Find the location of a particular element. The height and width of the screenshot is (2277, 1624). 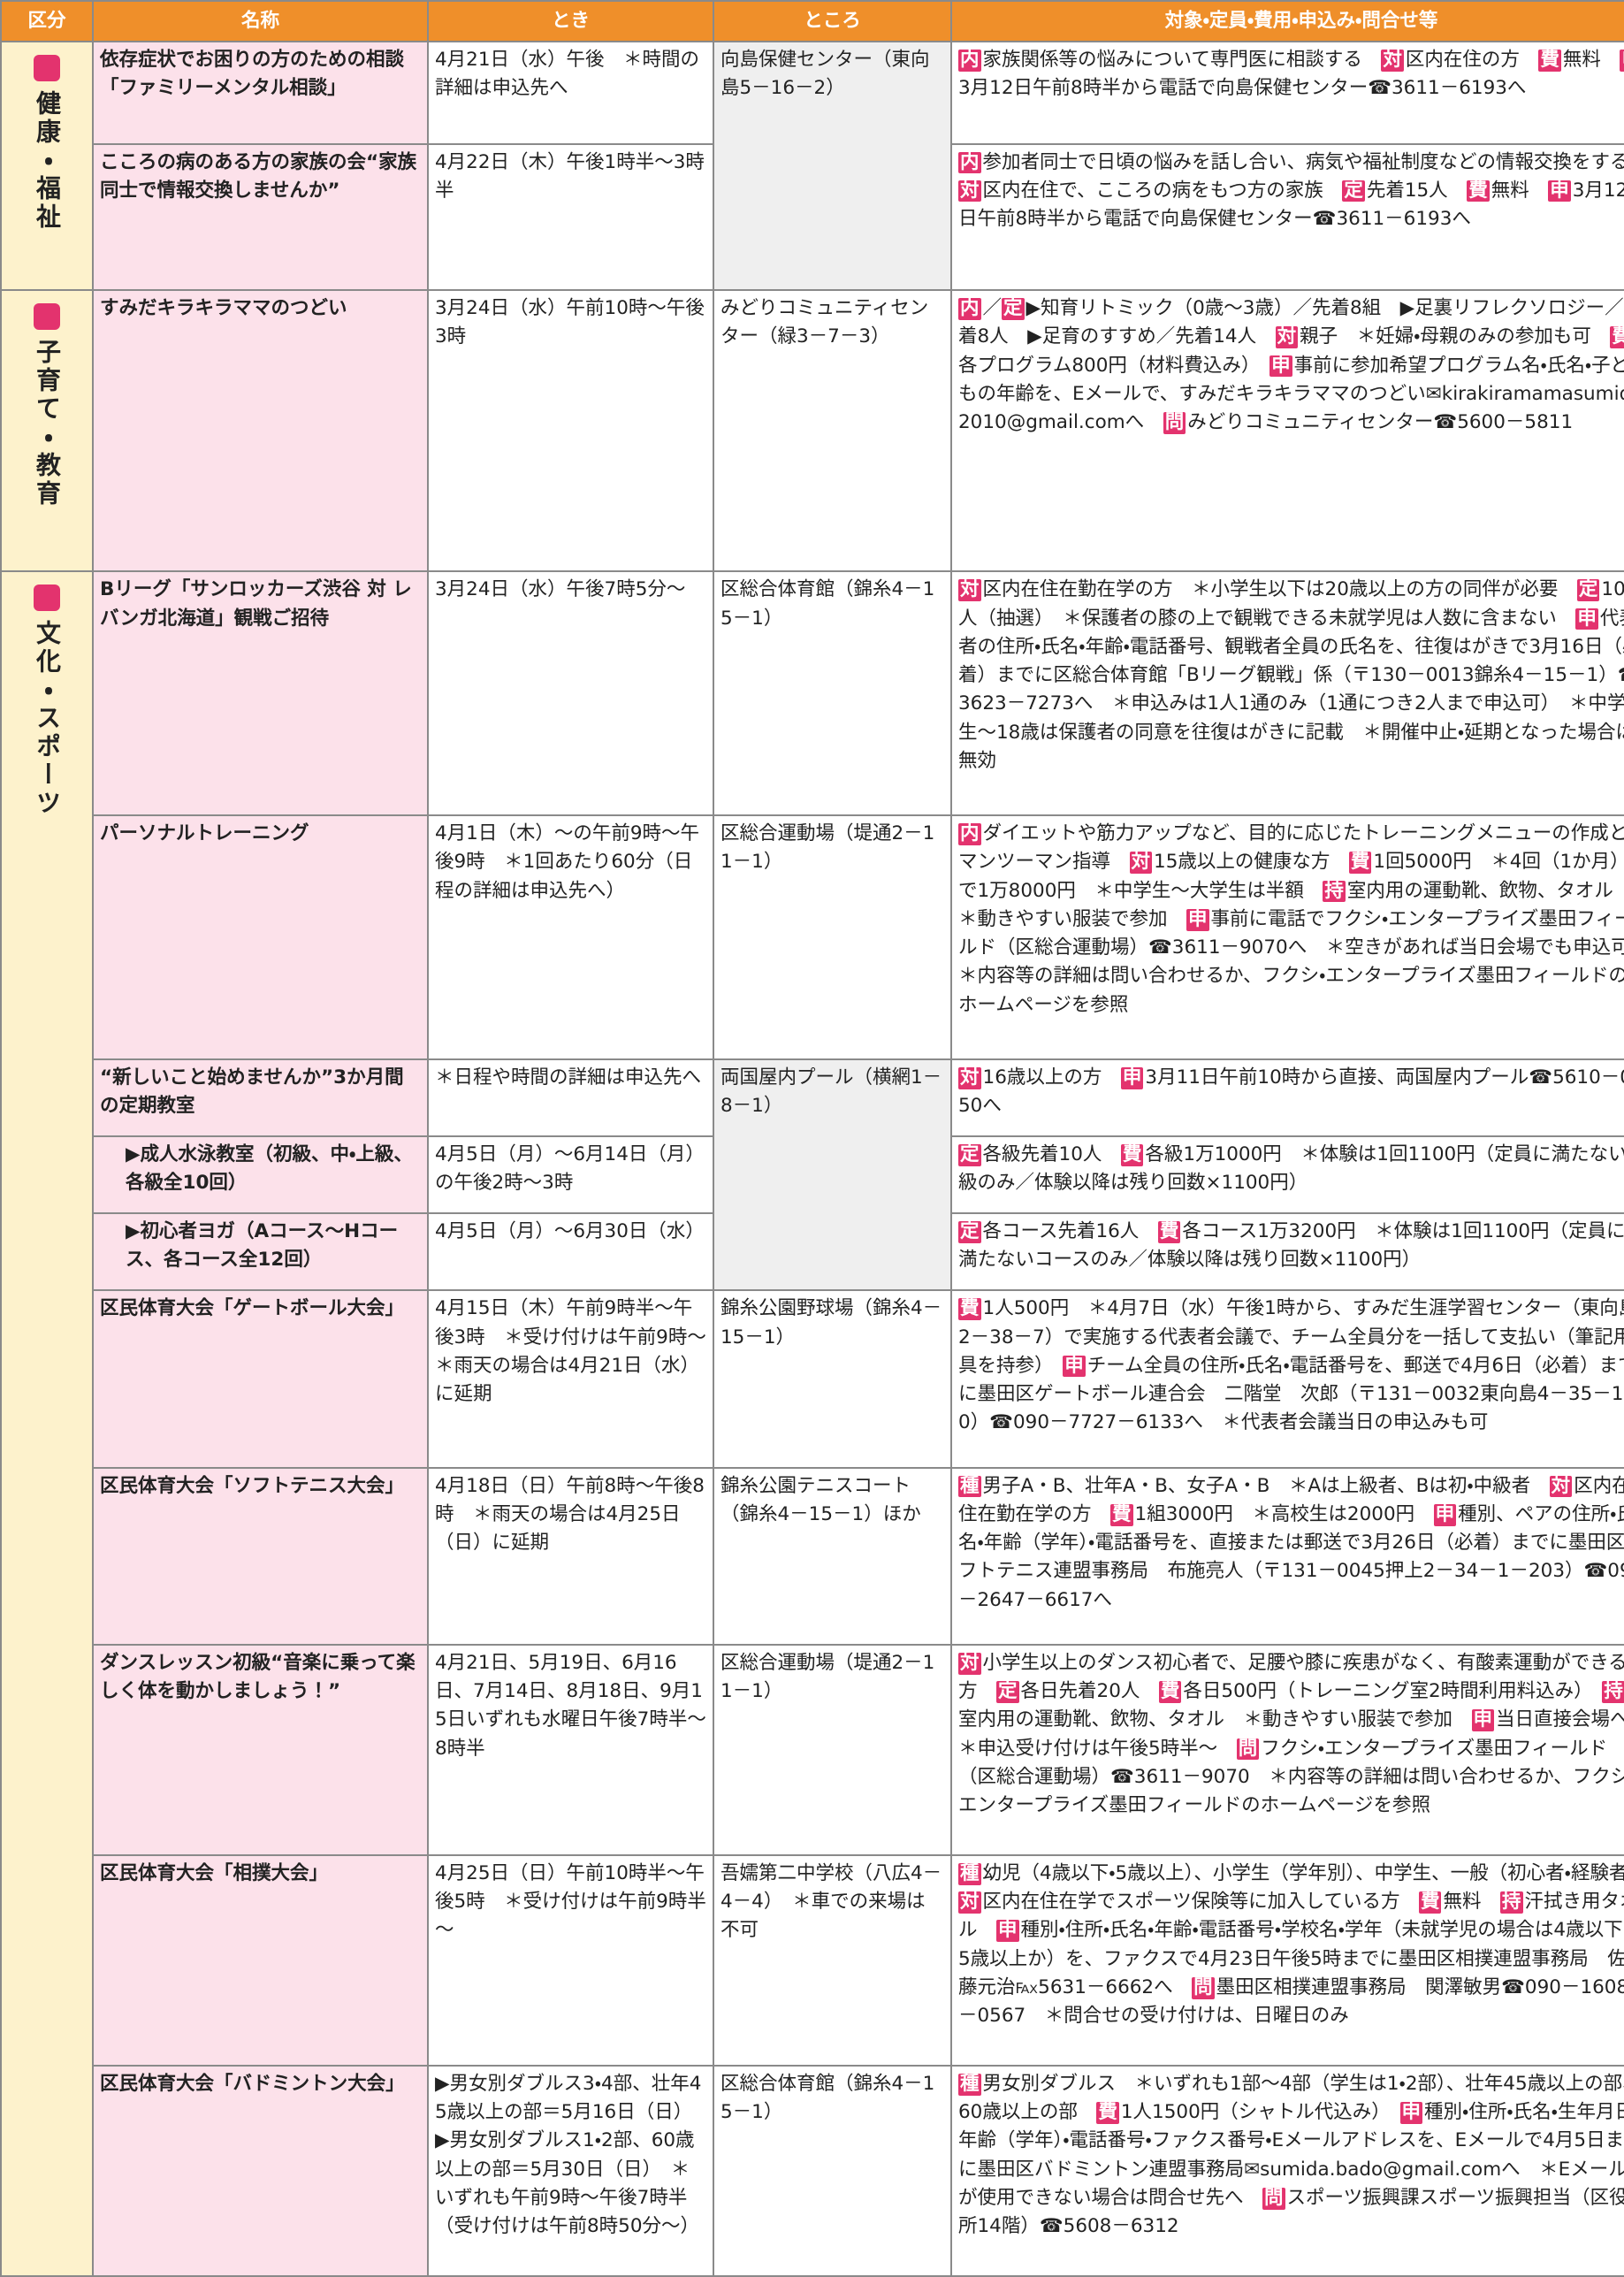

event-time: 4月18日（日）午前8時～午後8時 ＊雨天の場合は4月25日（日）に延期 is located at coordinates (570, 1556).